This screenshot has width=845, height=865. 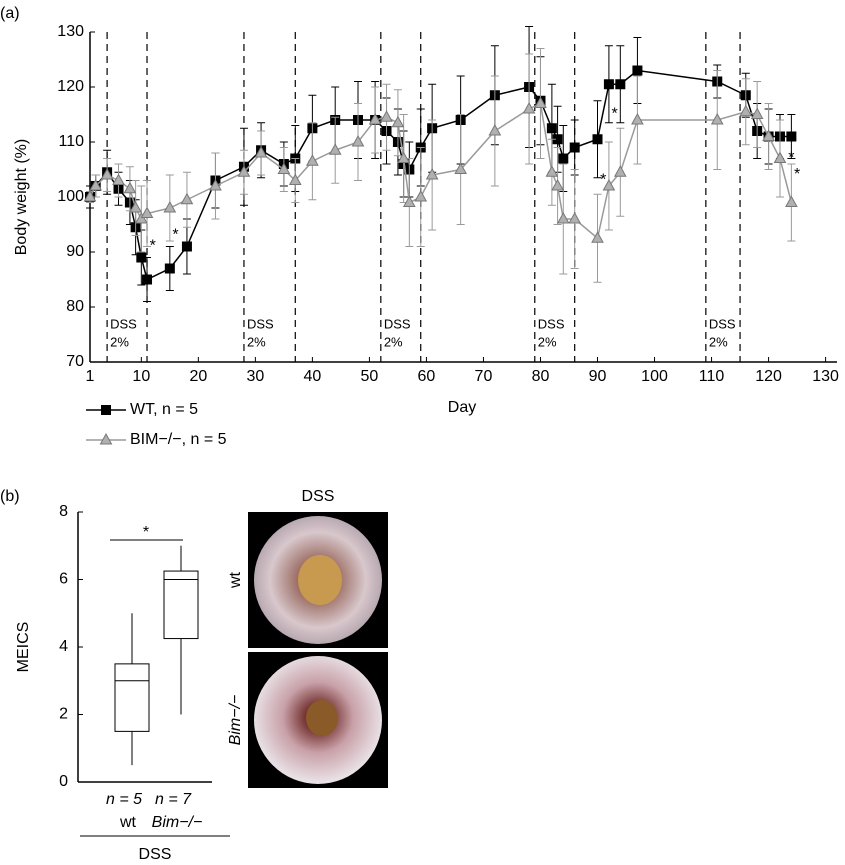 What do you see at coordinates (768, 376) in the screenshot?
I see `x-tick-label: 120` at bounding box center [768, 376].